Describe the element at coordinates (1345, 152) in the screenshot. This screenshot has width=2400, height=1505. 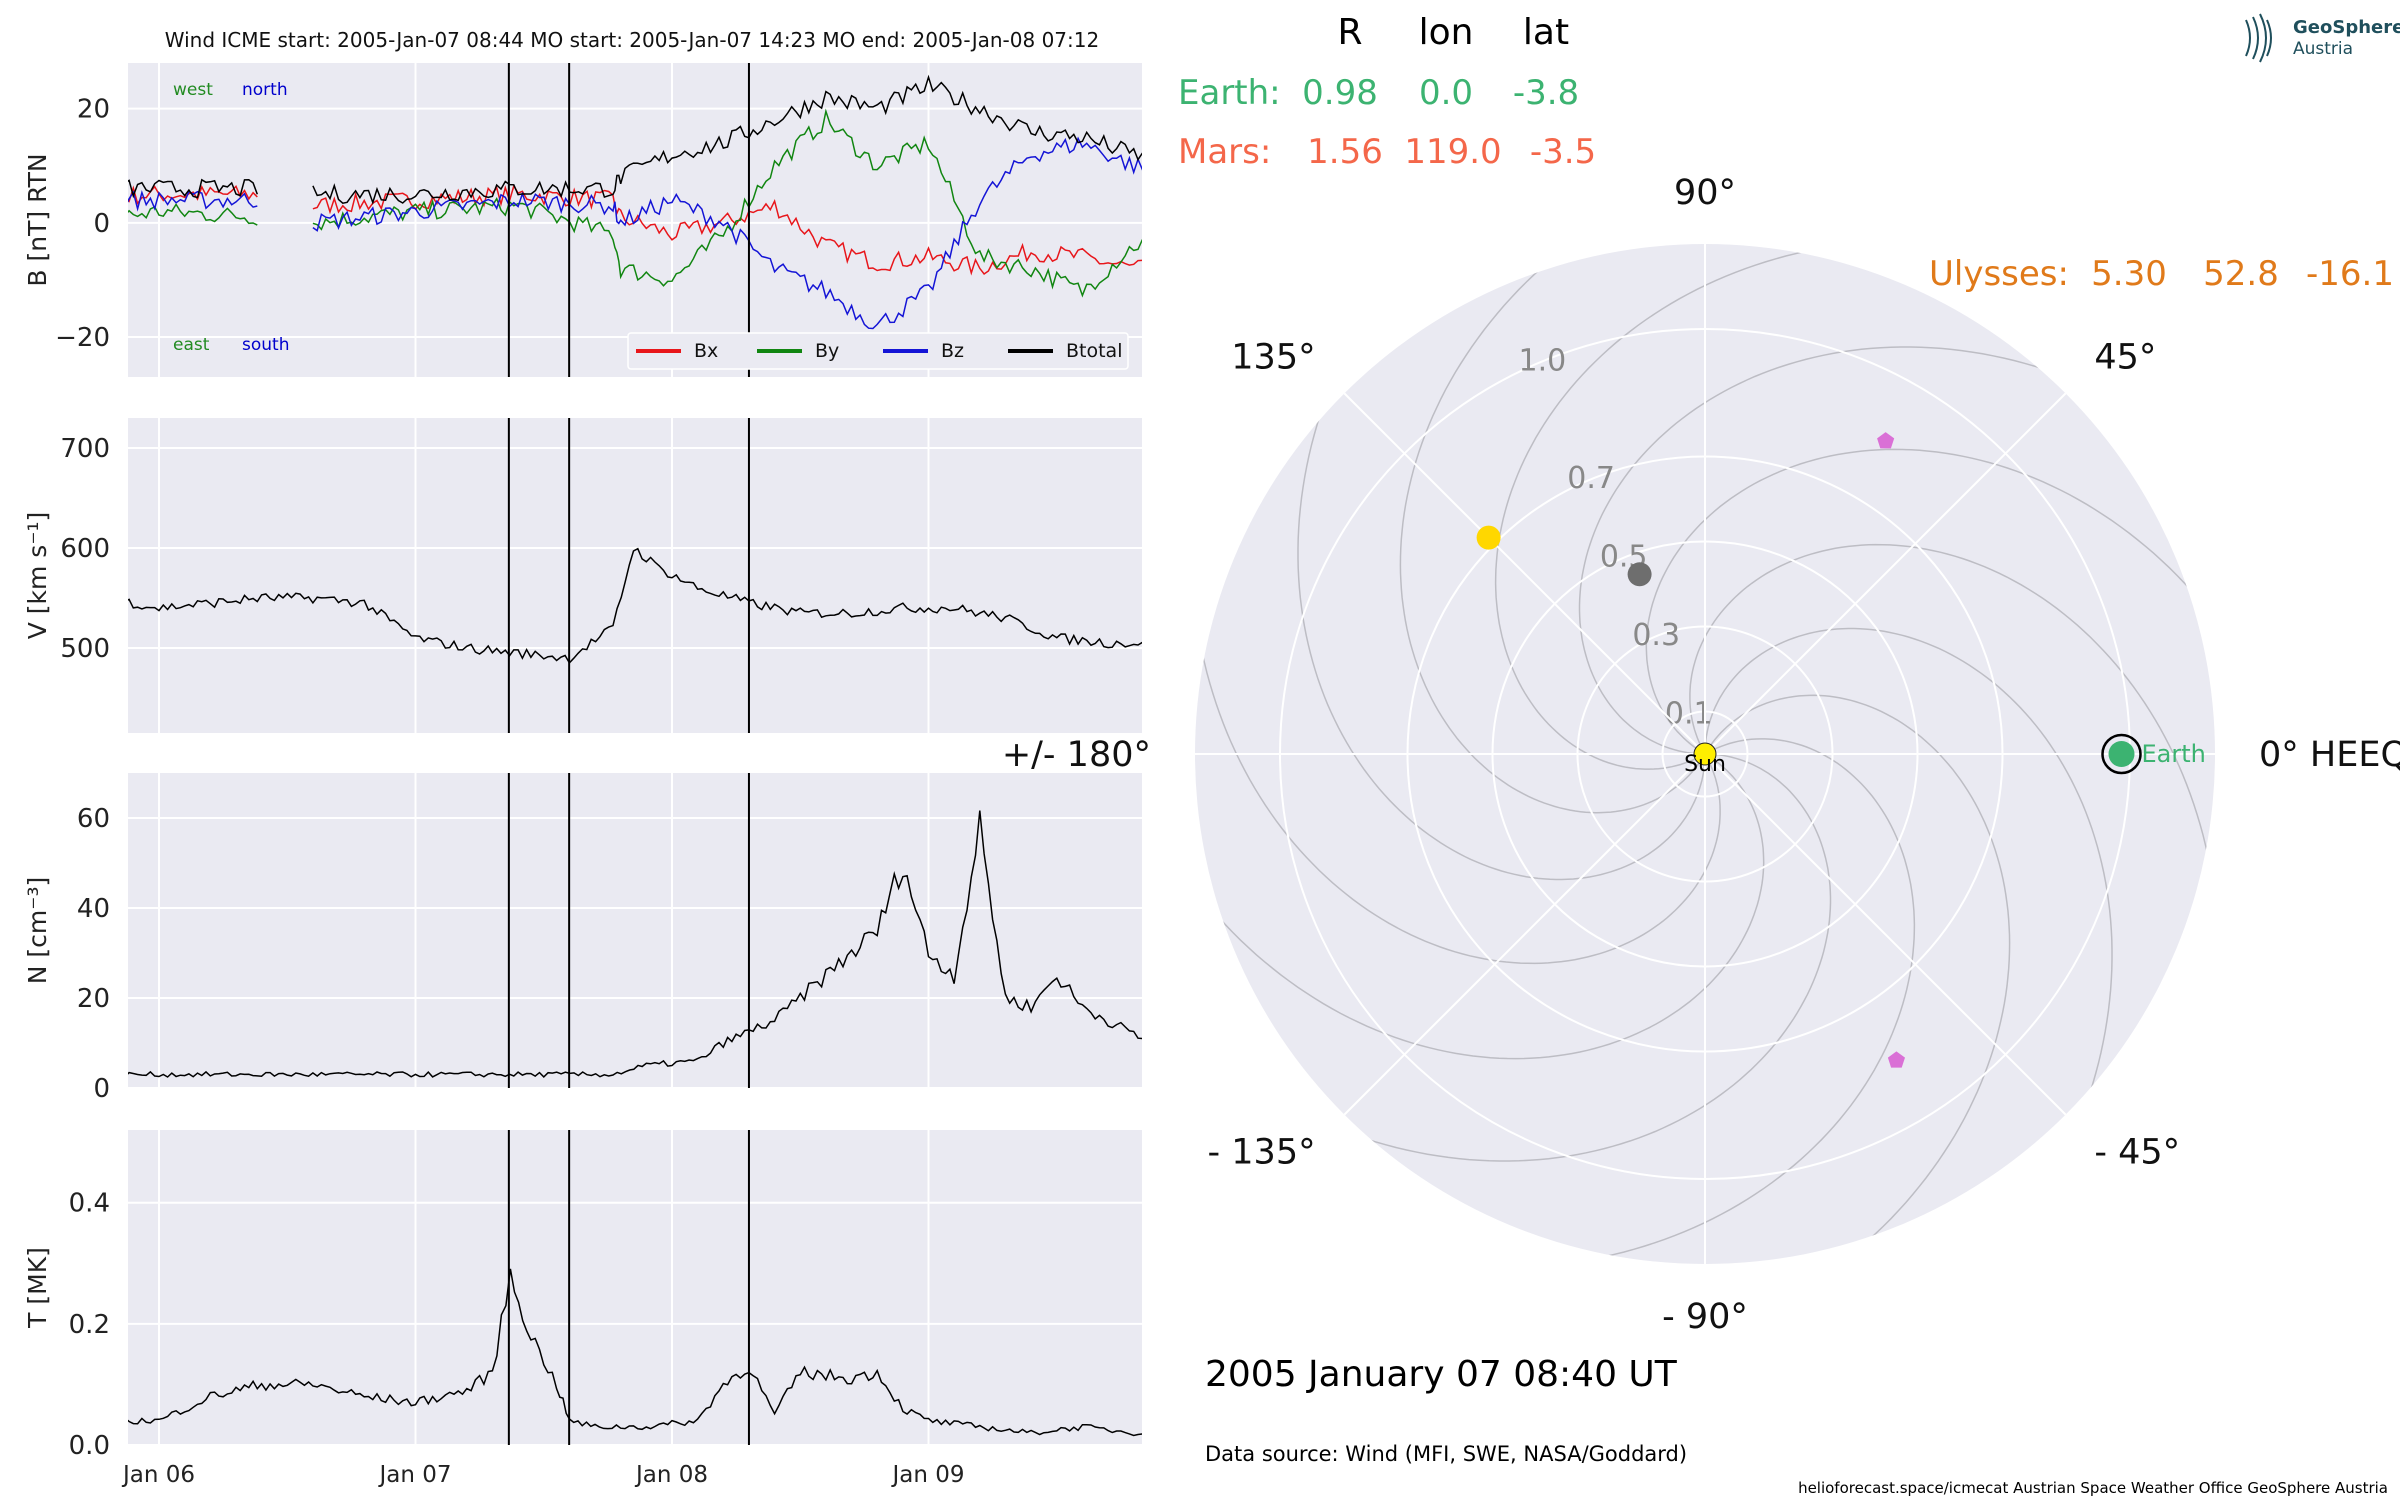
I see `mars-r: 1.56` at that location.